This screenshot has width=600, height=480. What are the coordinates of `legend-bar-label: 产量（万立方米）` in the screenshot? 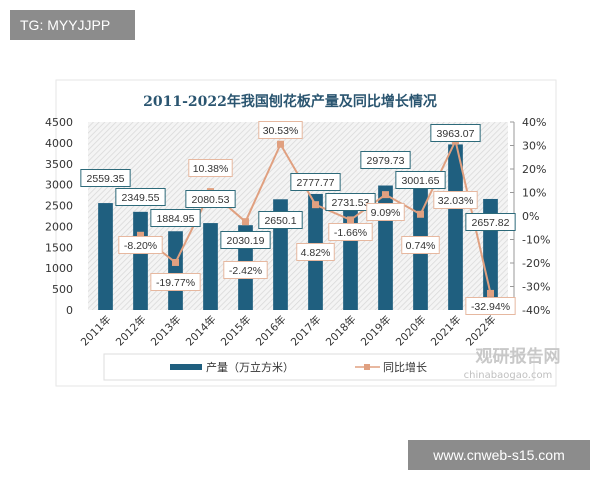 It's located at (250, 367).